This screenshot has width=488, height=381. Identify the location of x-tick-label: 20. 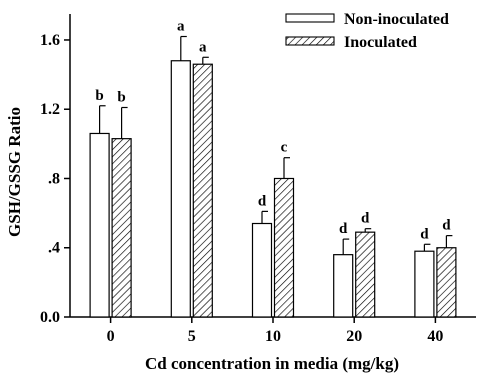
(354, 336).